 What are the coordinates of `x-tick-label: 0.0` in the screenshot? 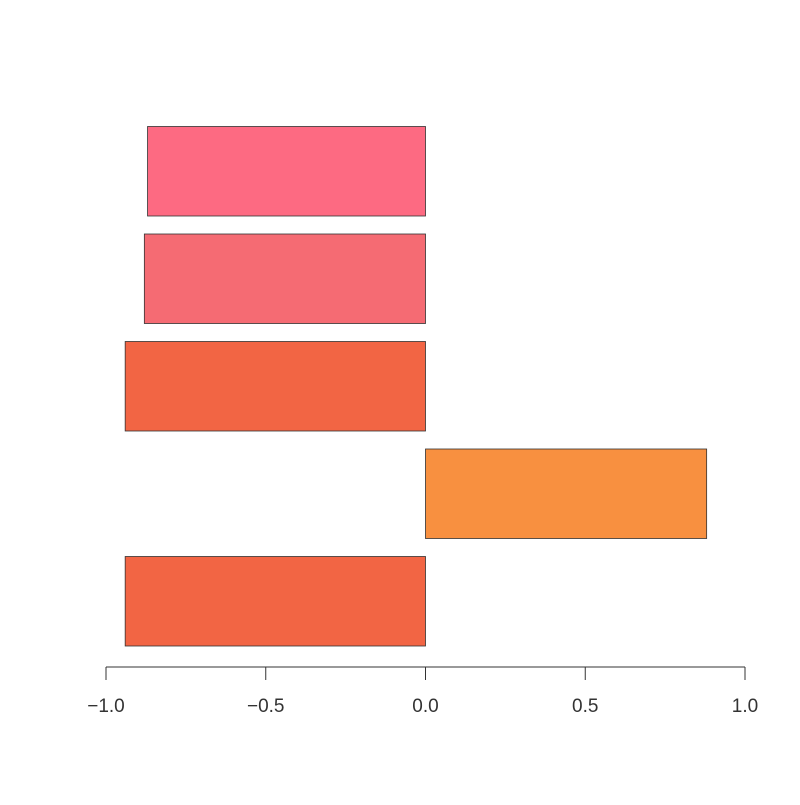 It's located at (425, 706).